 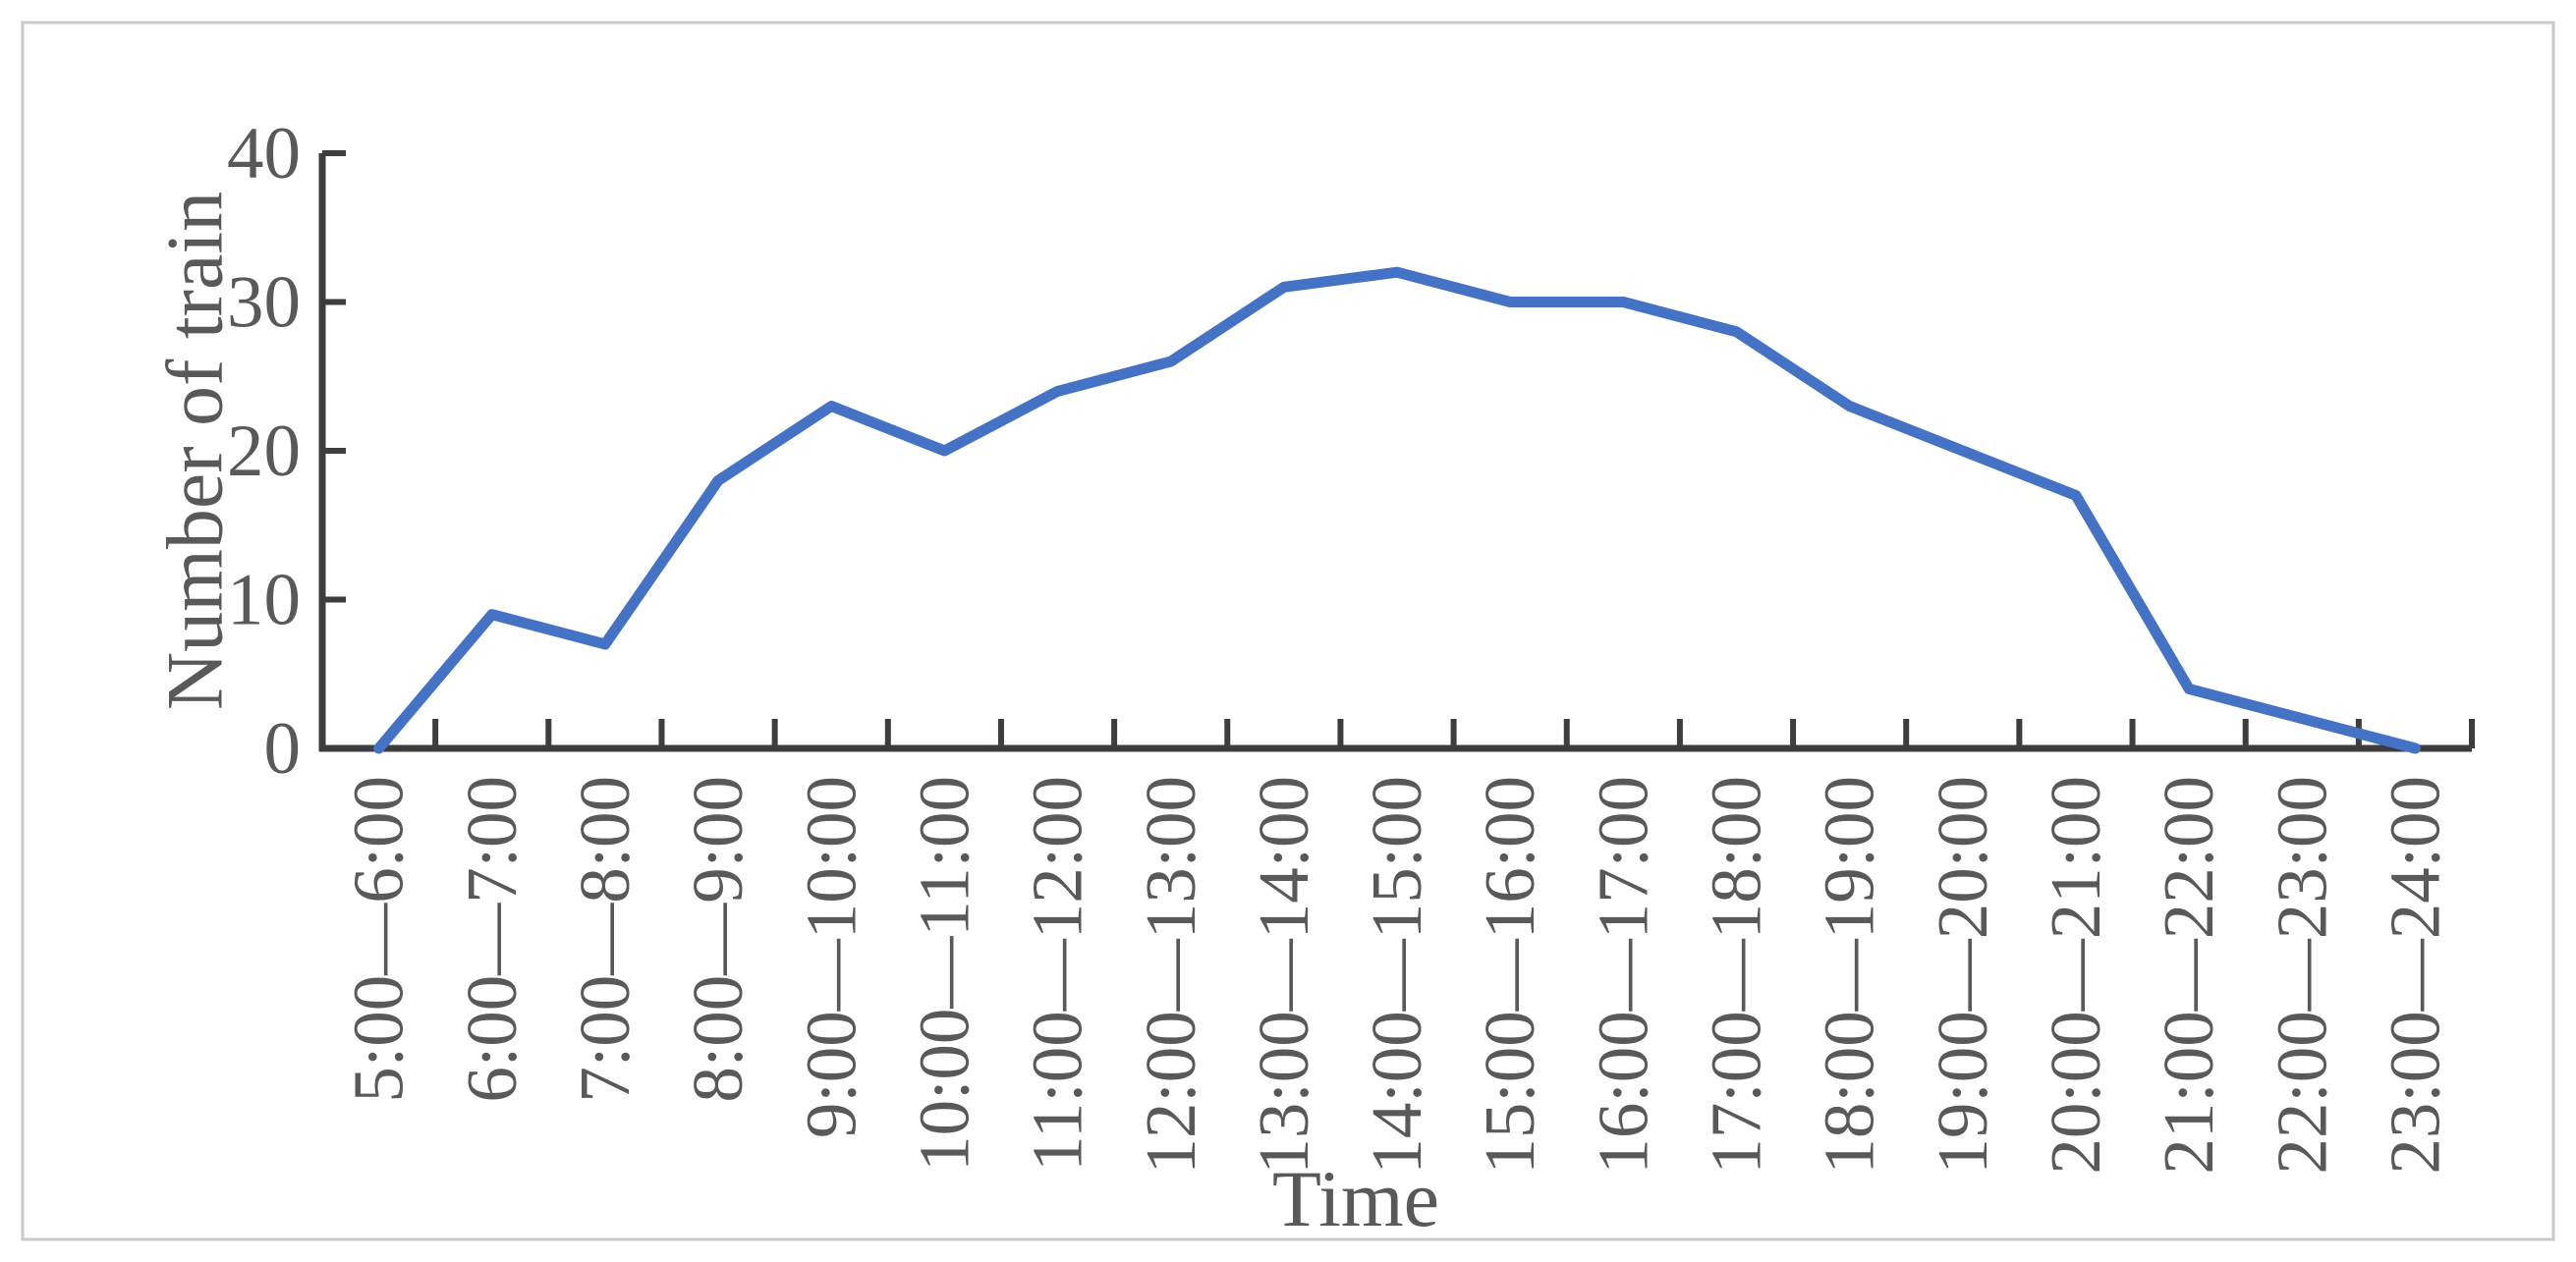 What do you see at coordinates (2301, 975) in the screenshot?
I see `x-tick-label: 22:00—23:00` at bounding box center [2301, 975].